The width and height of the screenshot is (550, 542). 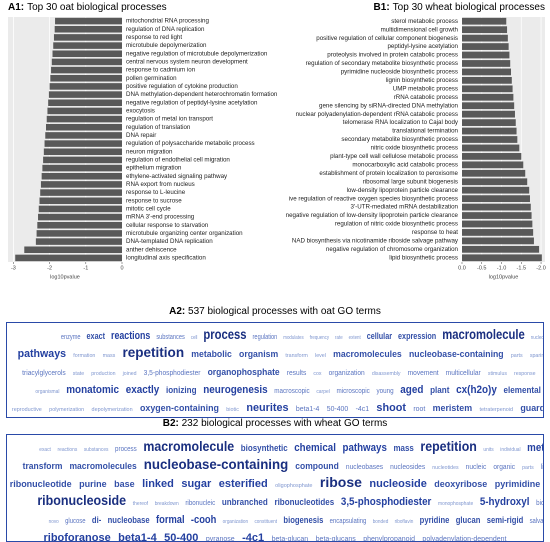 What do you see at coordinates (265, 337) in the screenshot?
I see `cloud-word: regulation` at bounding box center [265, 337].